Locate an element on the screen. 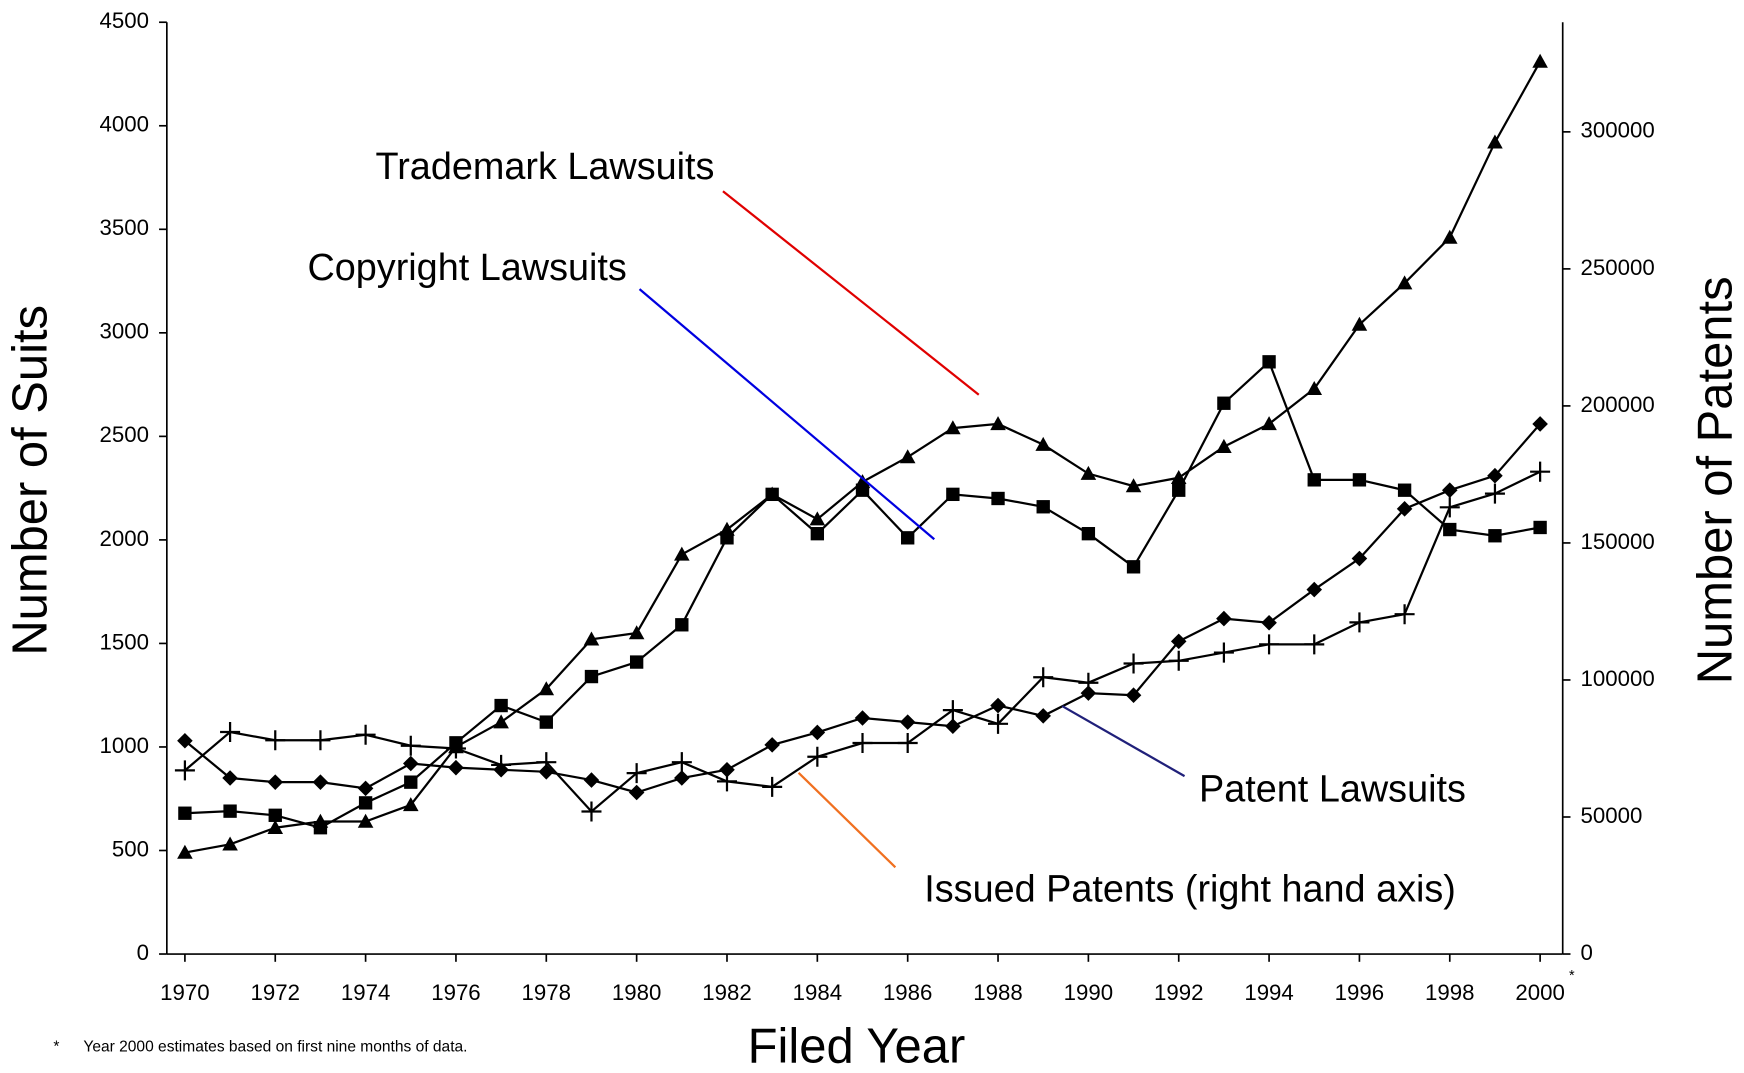 The width and height of the screenshot is (1744, 1073). x-tick-label: 1996 is located at coordinates (1359, 992).